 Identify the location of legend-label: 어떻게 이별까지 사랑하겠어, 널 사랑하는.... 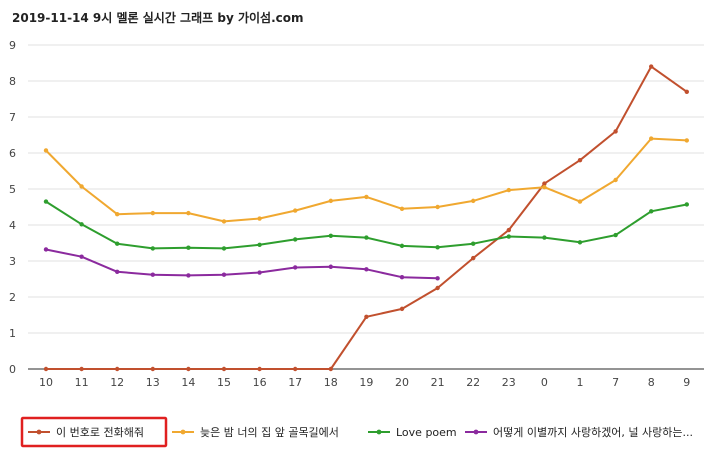
(593, 432).